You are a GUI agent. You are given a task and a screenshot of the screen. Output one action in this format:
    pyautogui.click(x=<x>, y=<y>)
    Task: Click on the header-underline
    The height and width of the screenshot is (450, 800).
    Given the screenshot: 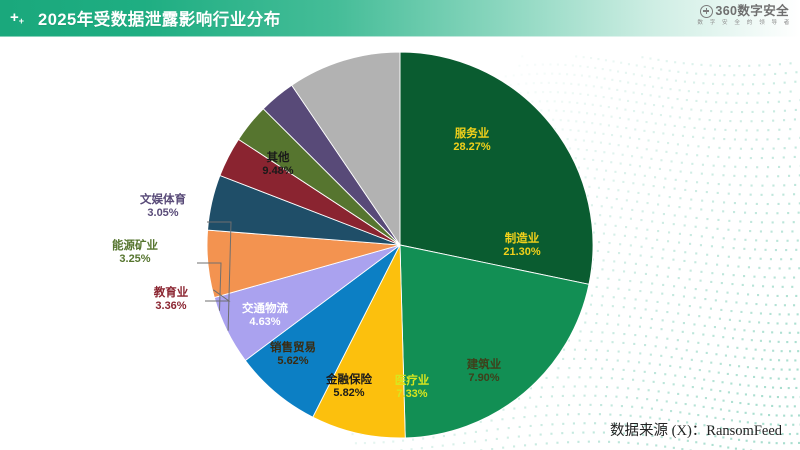 What is the action you would take?
    pyautogui.click(x=400, y=36)
    